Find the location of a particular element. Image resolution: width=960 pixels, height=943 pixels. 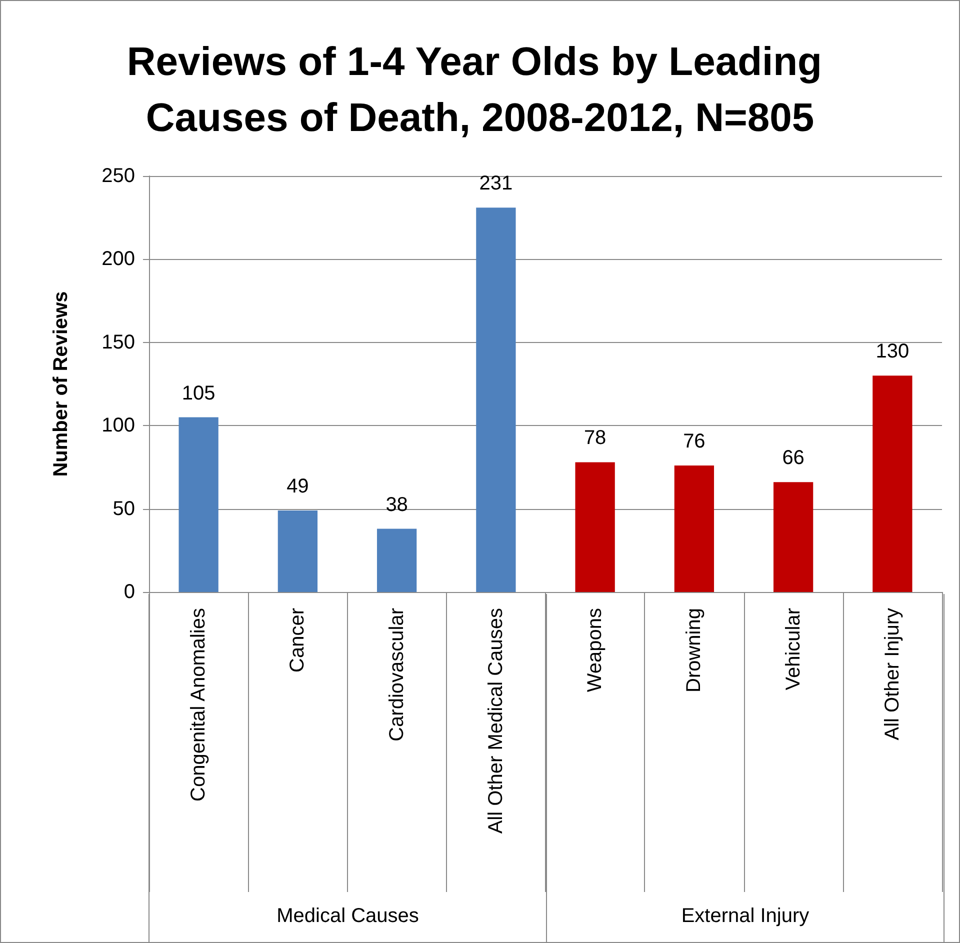

x-tick-label: All Other Injury is located at coordinates (892, 674).